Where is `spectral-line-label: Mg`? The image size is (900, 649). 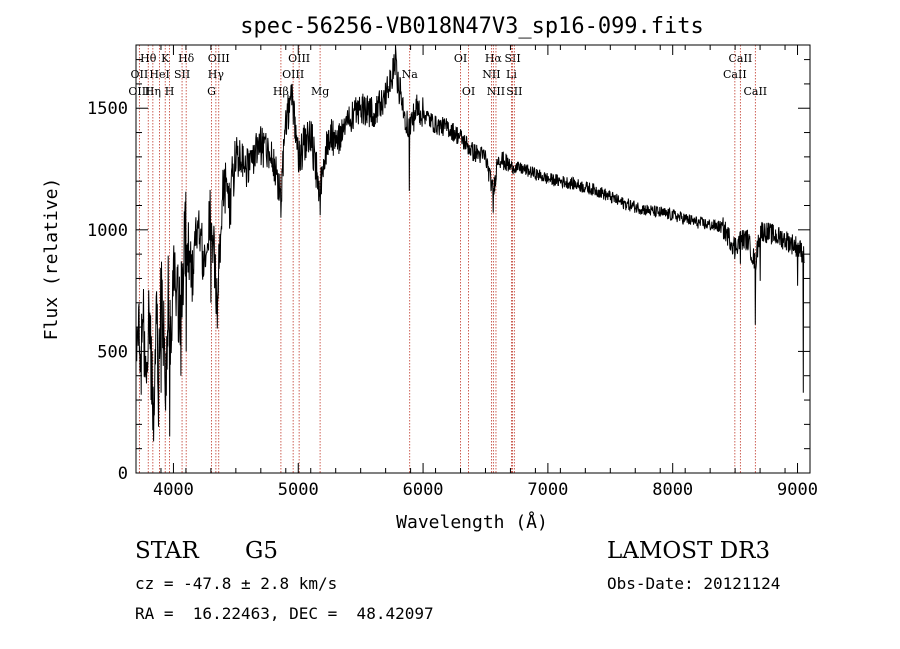 spectral-line-label: Mg is located at coordinates (320, 91).